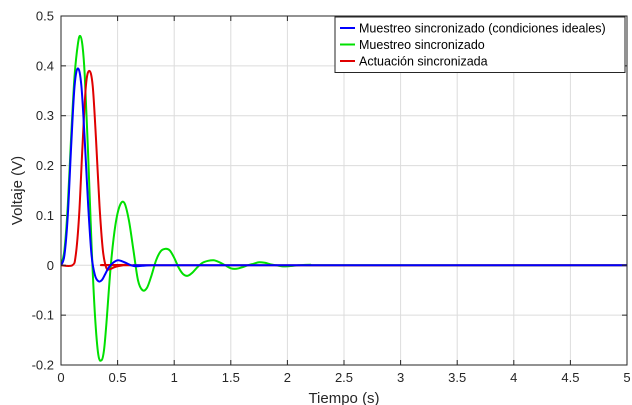 The height and width of the screenshot is (405, 632). I want to click on x-tick-label: 2, so click(287, 377).